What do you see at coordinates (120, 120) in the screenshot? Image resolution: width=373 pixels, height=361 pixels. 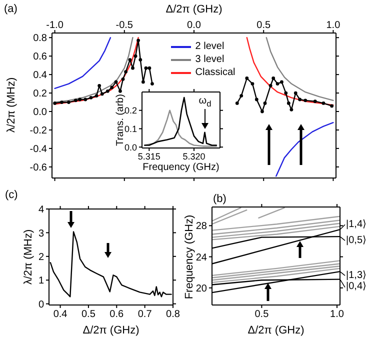 I see `y-axis-title: Trans. (arb)` at bounding box center [120, 120].